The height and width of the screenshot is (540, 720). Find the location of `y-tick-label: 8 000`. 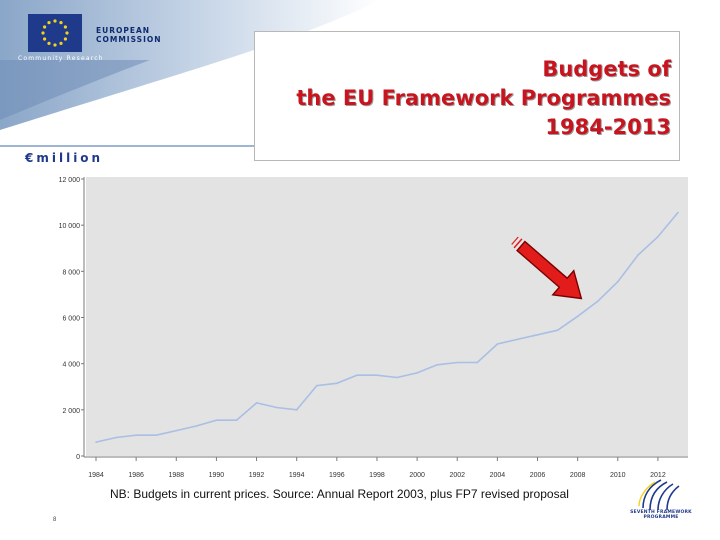

y-tick-label: 8 000 is located at coordinates (71, 272).